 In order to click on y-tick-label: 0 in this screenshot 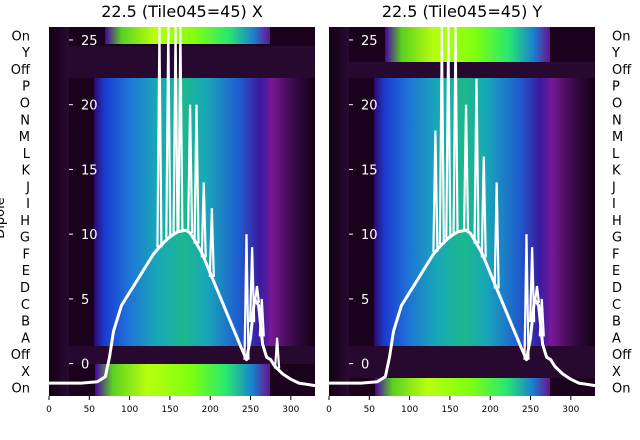, I will do `click(85, 365)`.